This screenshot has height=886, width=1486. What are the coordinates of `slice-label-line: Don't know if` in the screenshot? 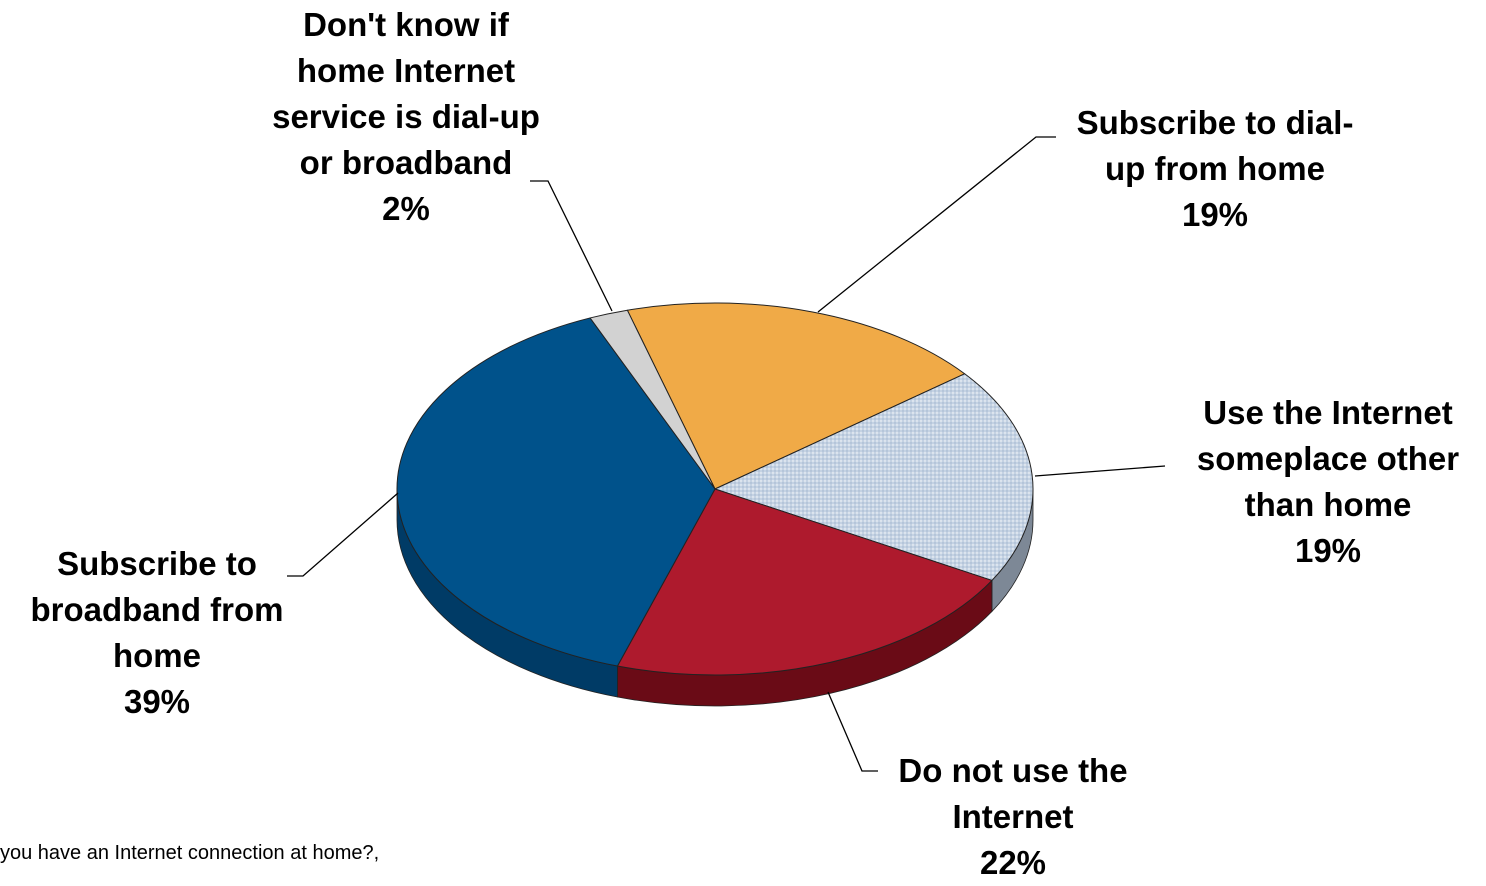 It's located at (406, 24).